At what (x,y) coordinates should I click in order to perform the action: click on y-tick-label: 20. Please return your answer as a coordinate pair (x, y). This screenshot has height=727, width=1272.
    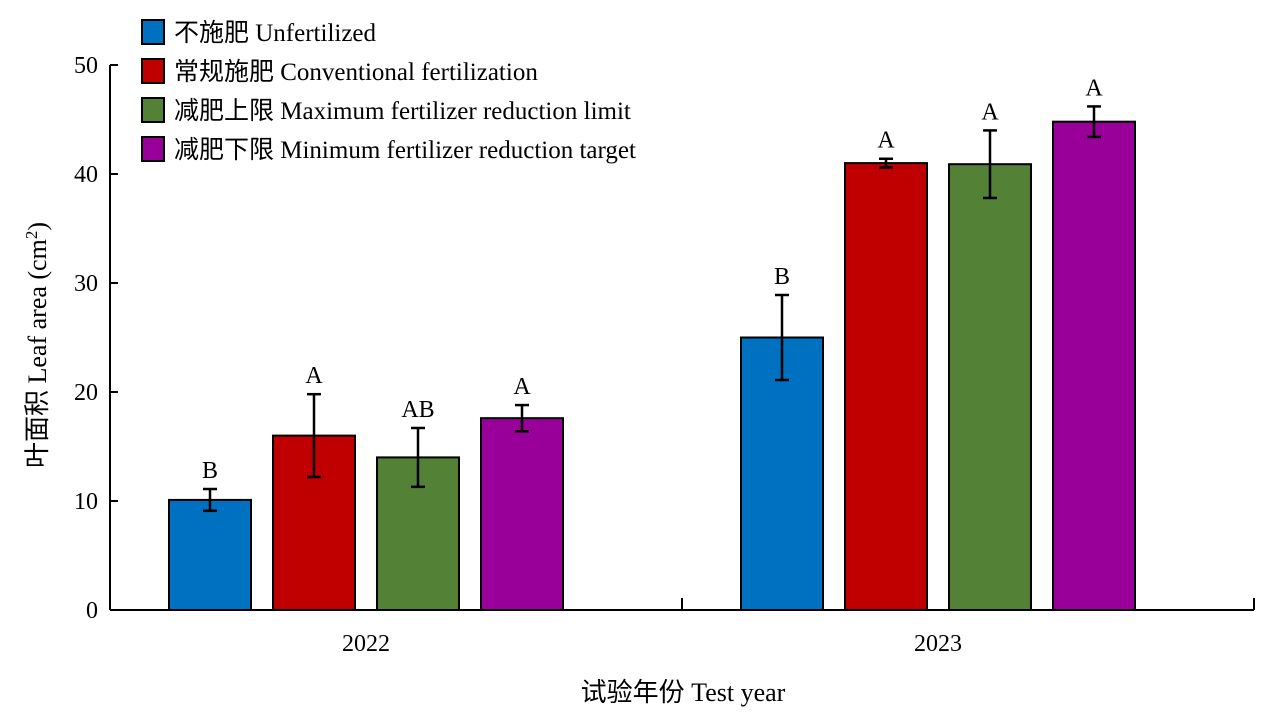
    Looking at the image, I should click on (86, 393).